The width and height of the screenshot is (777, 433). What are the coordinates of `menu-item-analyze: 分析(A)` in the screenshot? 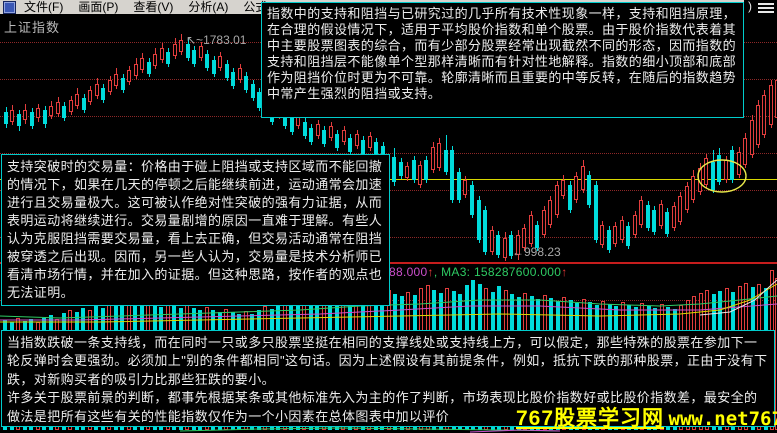 It's located at (208, 7).